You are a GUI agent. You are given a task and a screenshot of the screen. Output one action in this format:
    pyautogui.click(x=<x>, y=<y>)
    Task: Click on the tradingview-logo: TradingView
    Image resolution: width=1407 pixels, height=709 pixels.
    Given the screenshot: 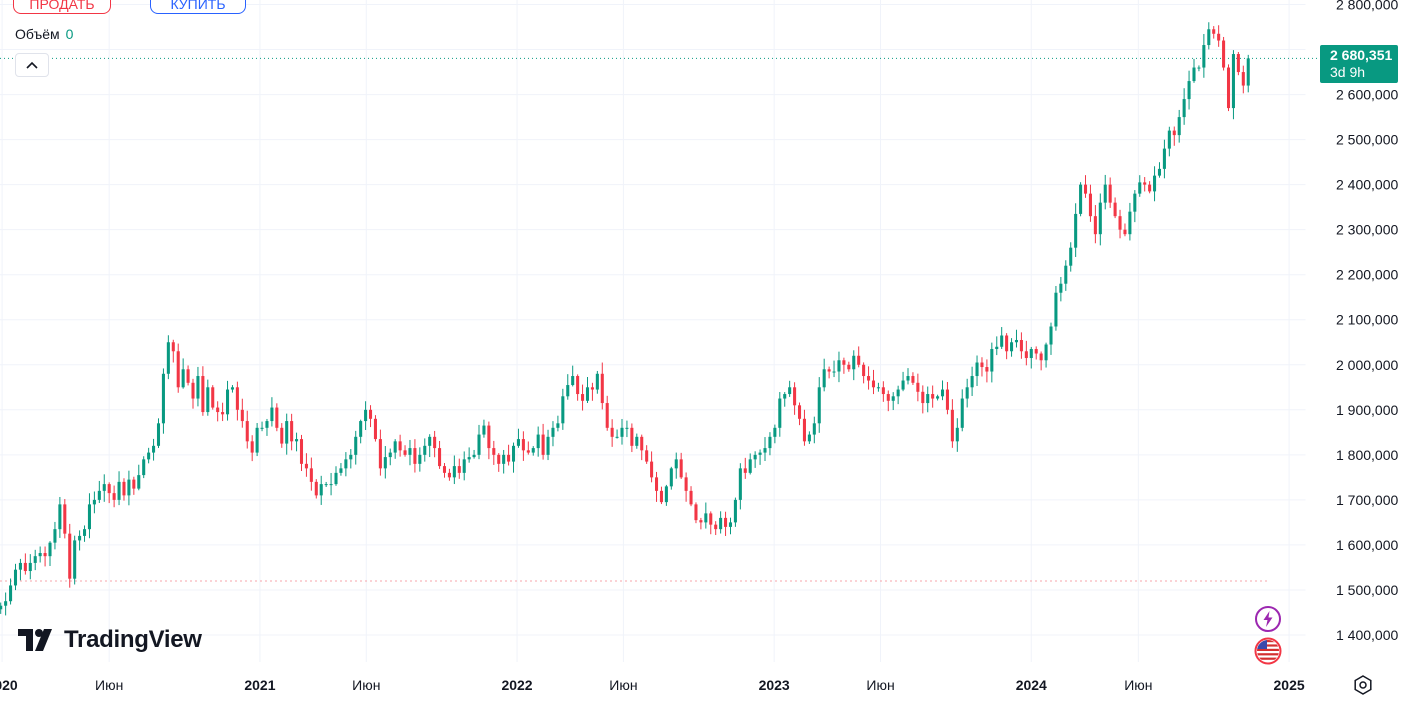 What is the action you would take?
    pyautogui.click(x=110, y=640)
    